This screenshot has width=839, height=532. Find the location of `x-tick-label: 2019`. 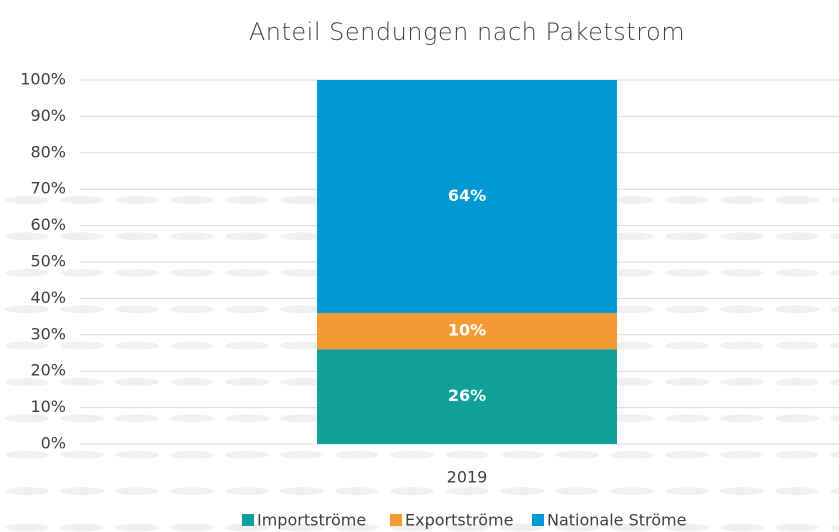

x-tick-label: 2019 is located at coordinates (467, 477).